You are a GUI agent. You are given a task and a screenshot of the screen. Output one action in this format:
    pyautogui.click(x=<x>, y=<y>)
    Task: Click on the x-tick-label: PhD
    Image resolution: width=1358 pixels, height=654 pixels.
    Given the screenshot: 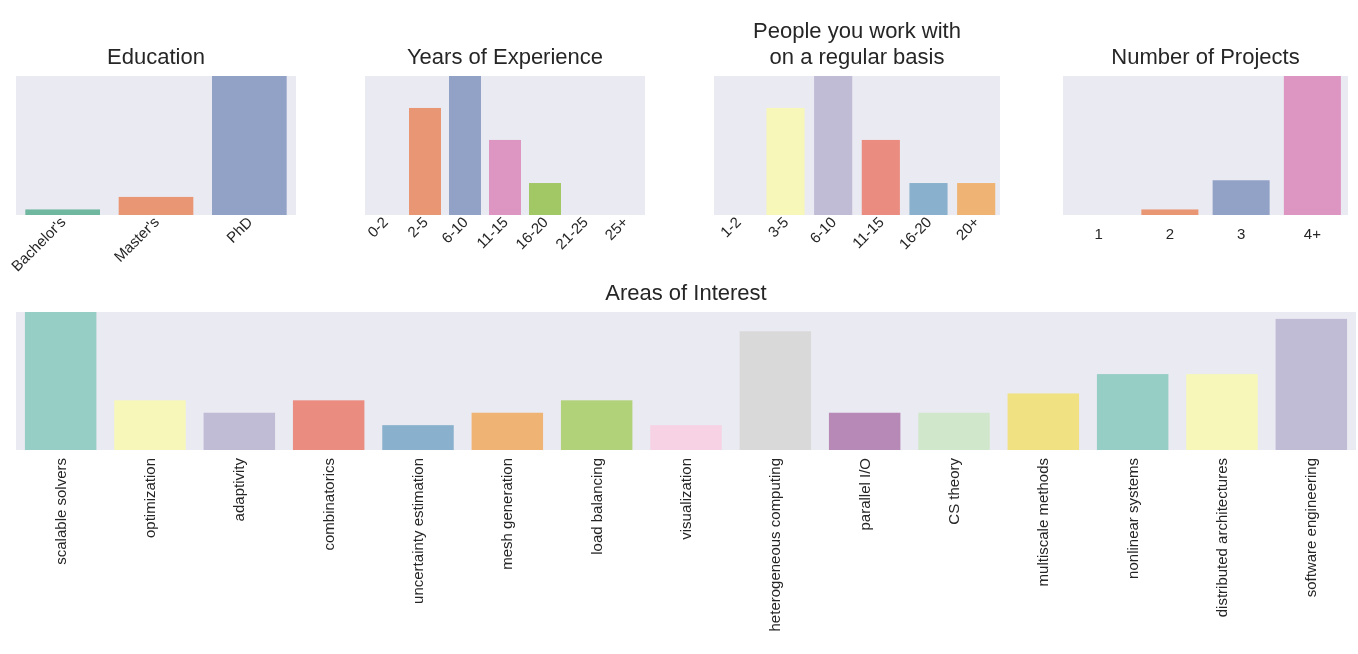 What is the action you would take?
    pyautogui.click(x=239, y=229)
    